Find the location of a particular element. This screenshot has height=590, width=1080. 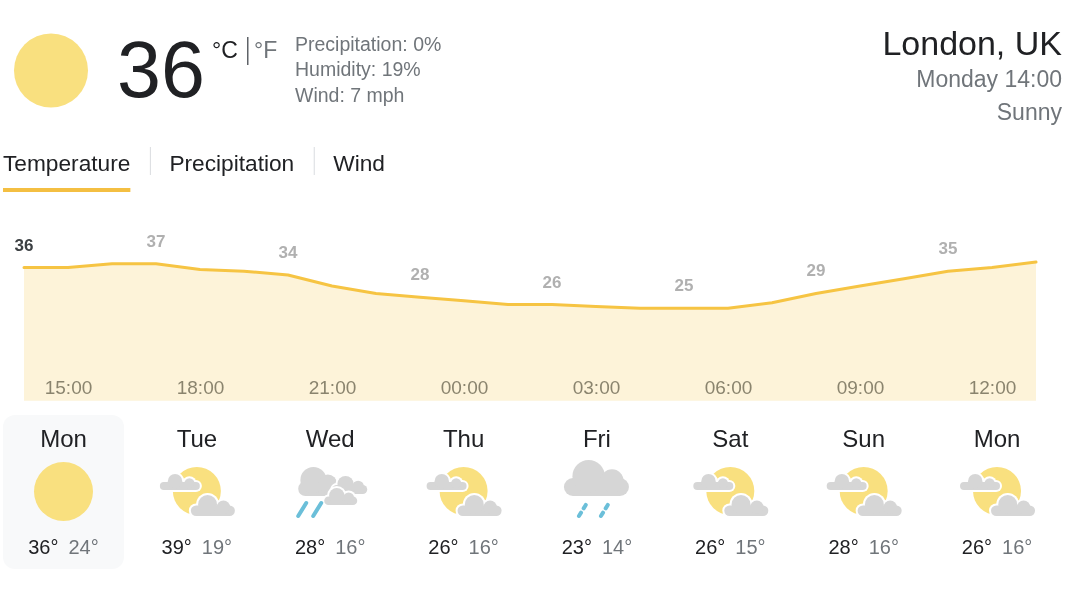

data-label: 37 is located at coordinates (156, 241).